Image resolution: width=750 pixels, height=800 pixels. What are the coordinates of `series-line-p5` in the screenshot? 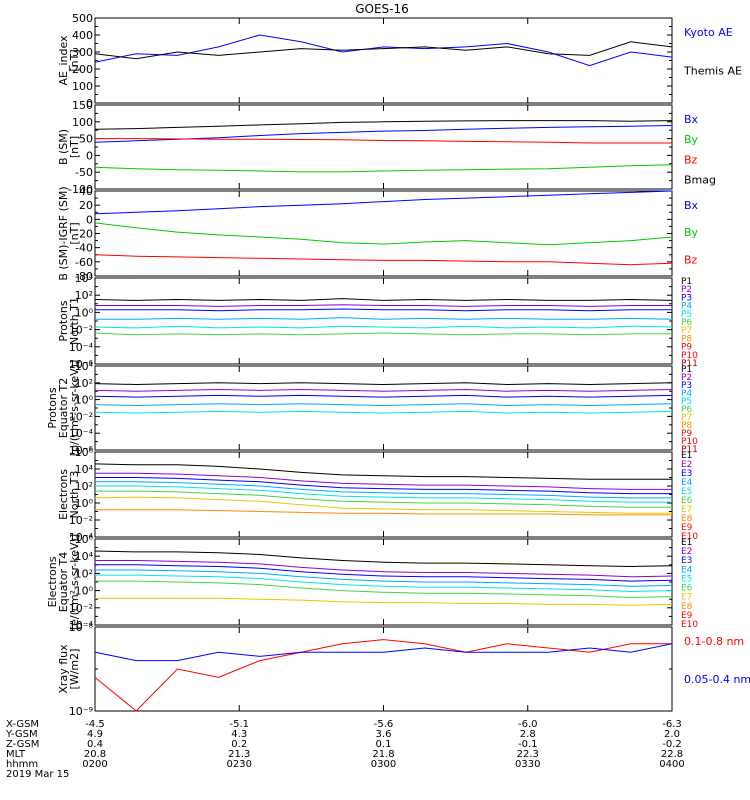 It's located at (383, 327).